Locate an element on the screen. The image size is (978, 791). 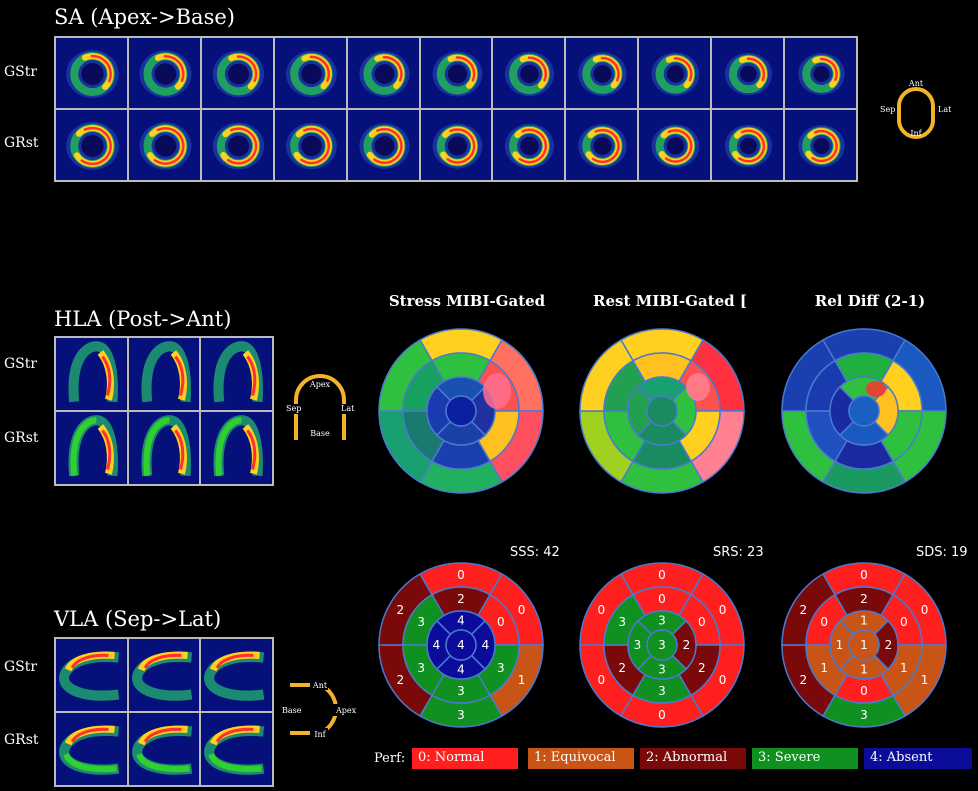
hla-image-grid is located at coordinates (164, 411).